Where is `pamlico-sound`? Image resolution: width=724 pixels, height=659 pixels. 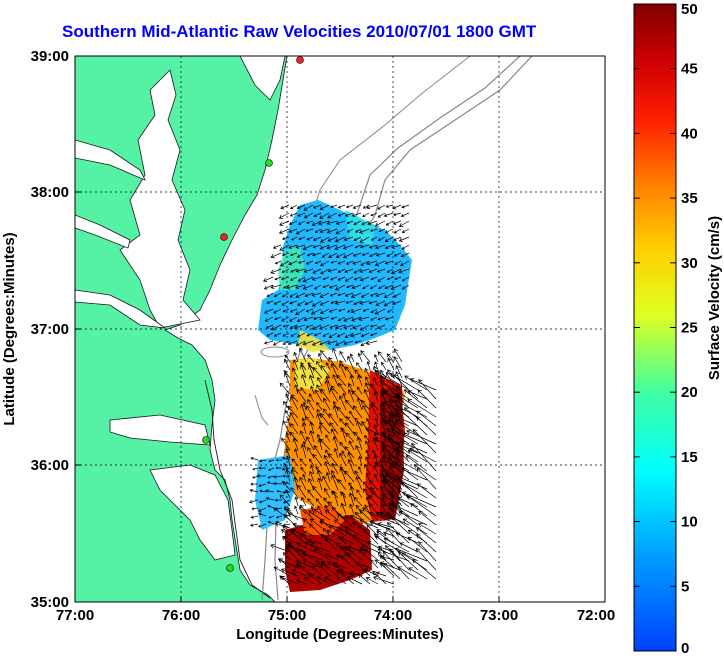
pamlico-sound is located at coordinates (192, 512).